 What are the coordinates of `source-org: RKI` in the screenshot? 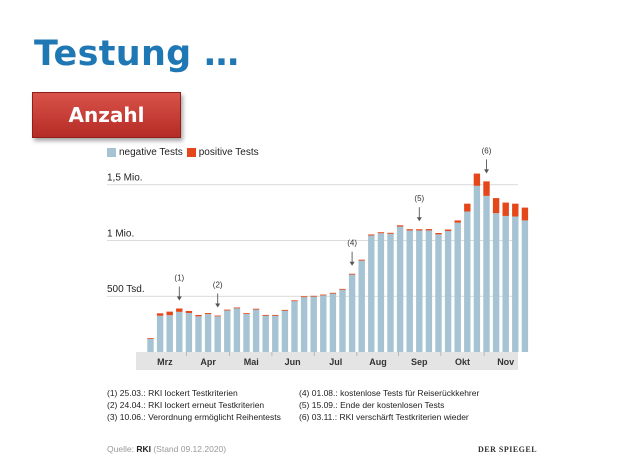 It's located at (143, 449).